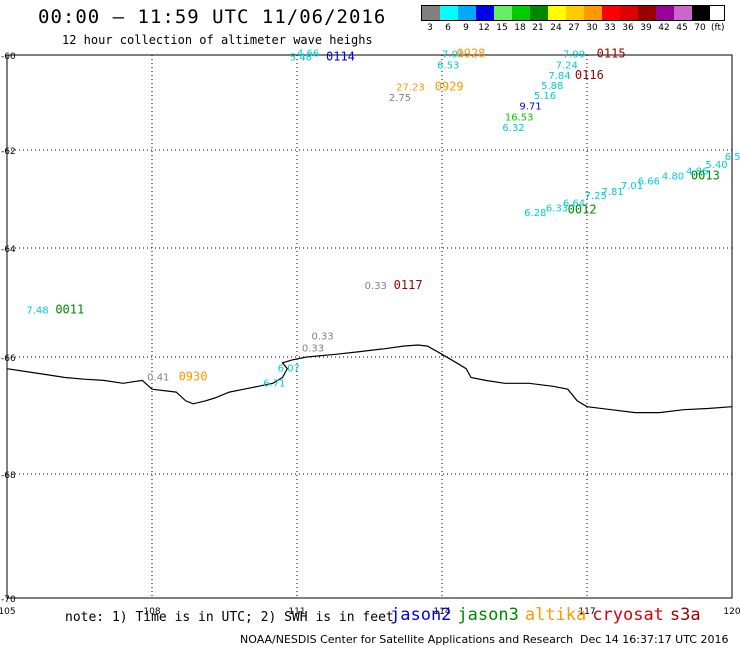  I want to click on mission-legend: jason2 jason3 altika cryosat s3a, so click(548, 615).